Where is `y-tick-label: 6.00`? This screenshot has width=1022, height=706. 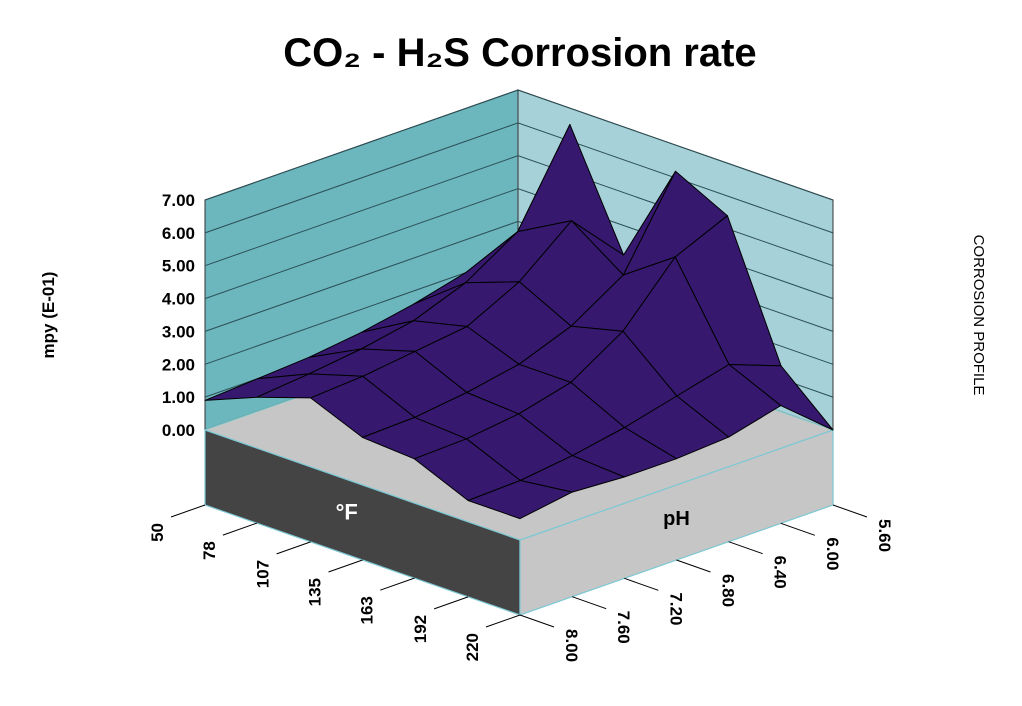
y-tick-label: 6.00 is located at coordinates (832, 553).